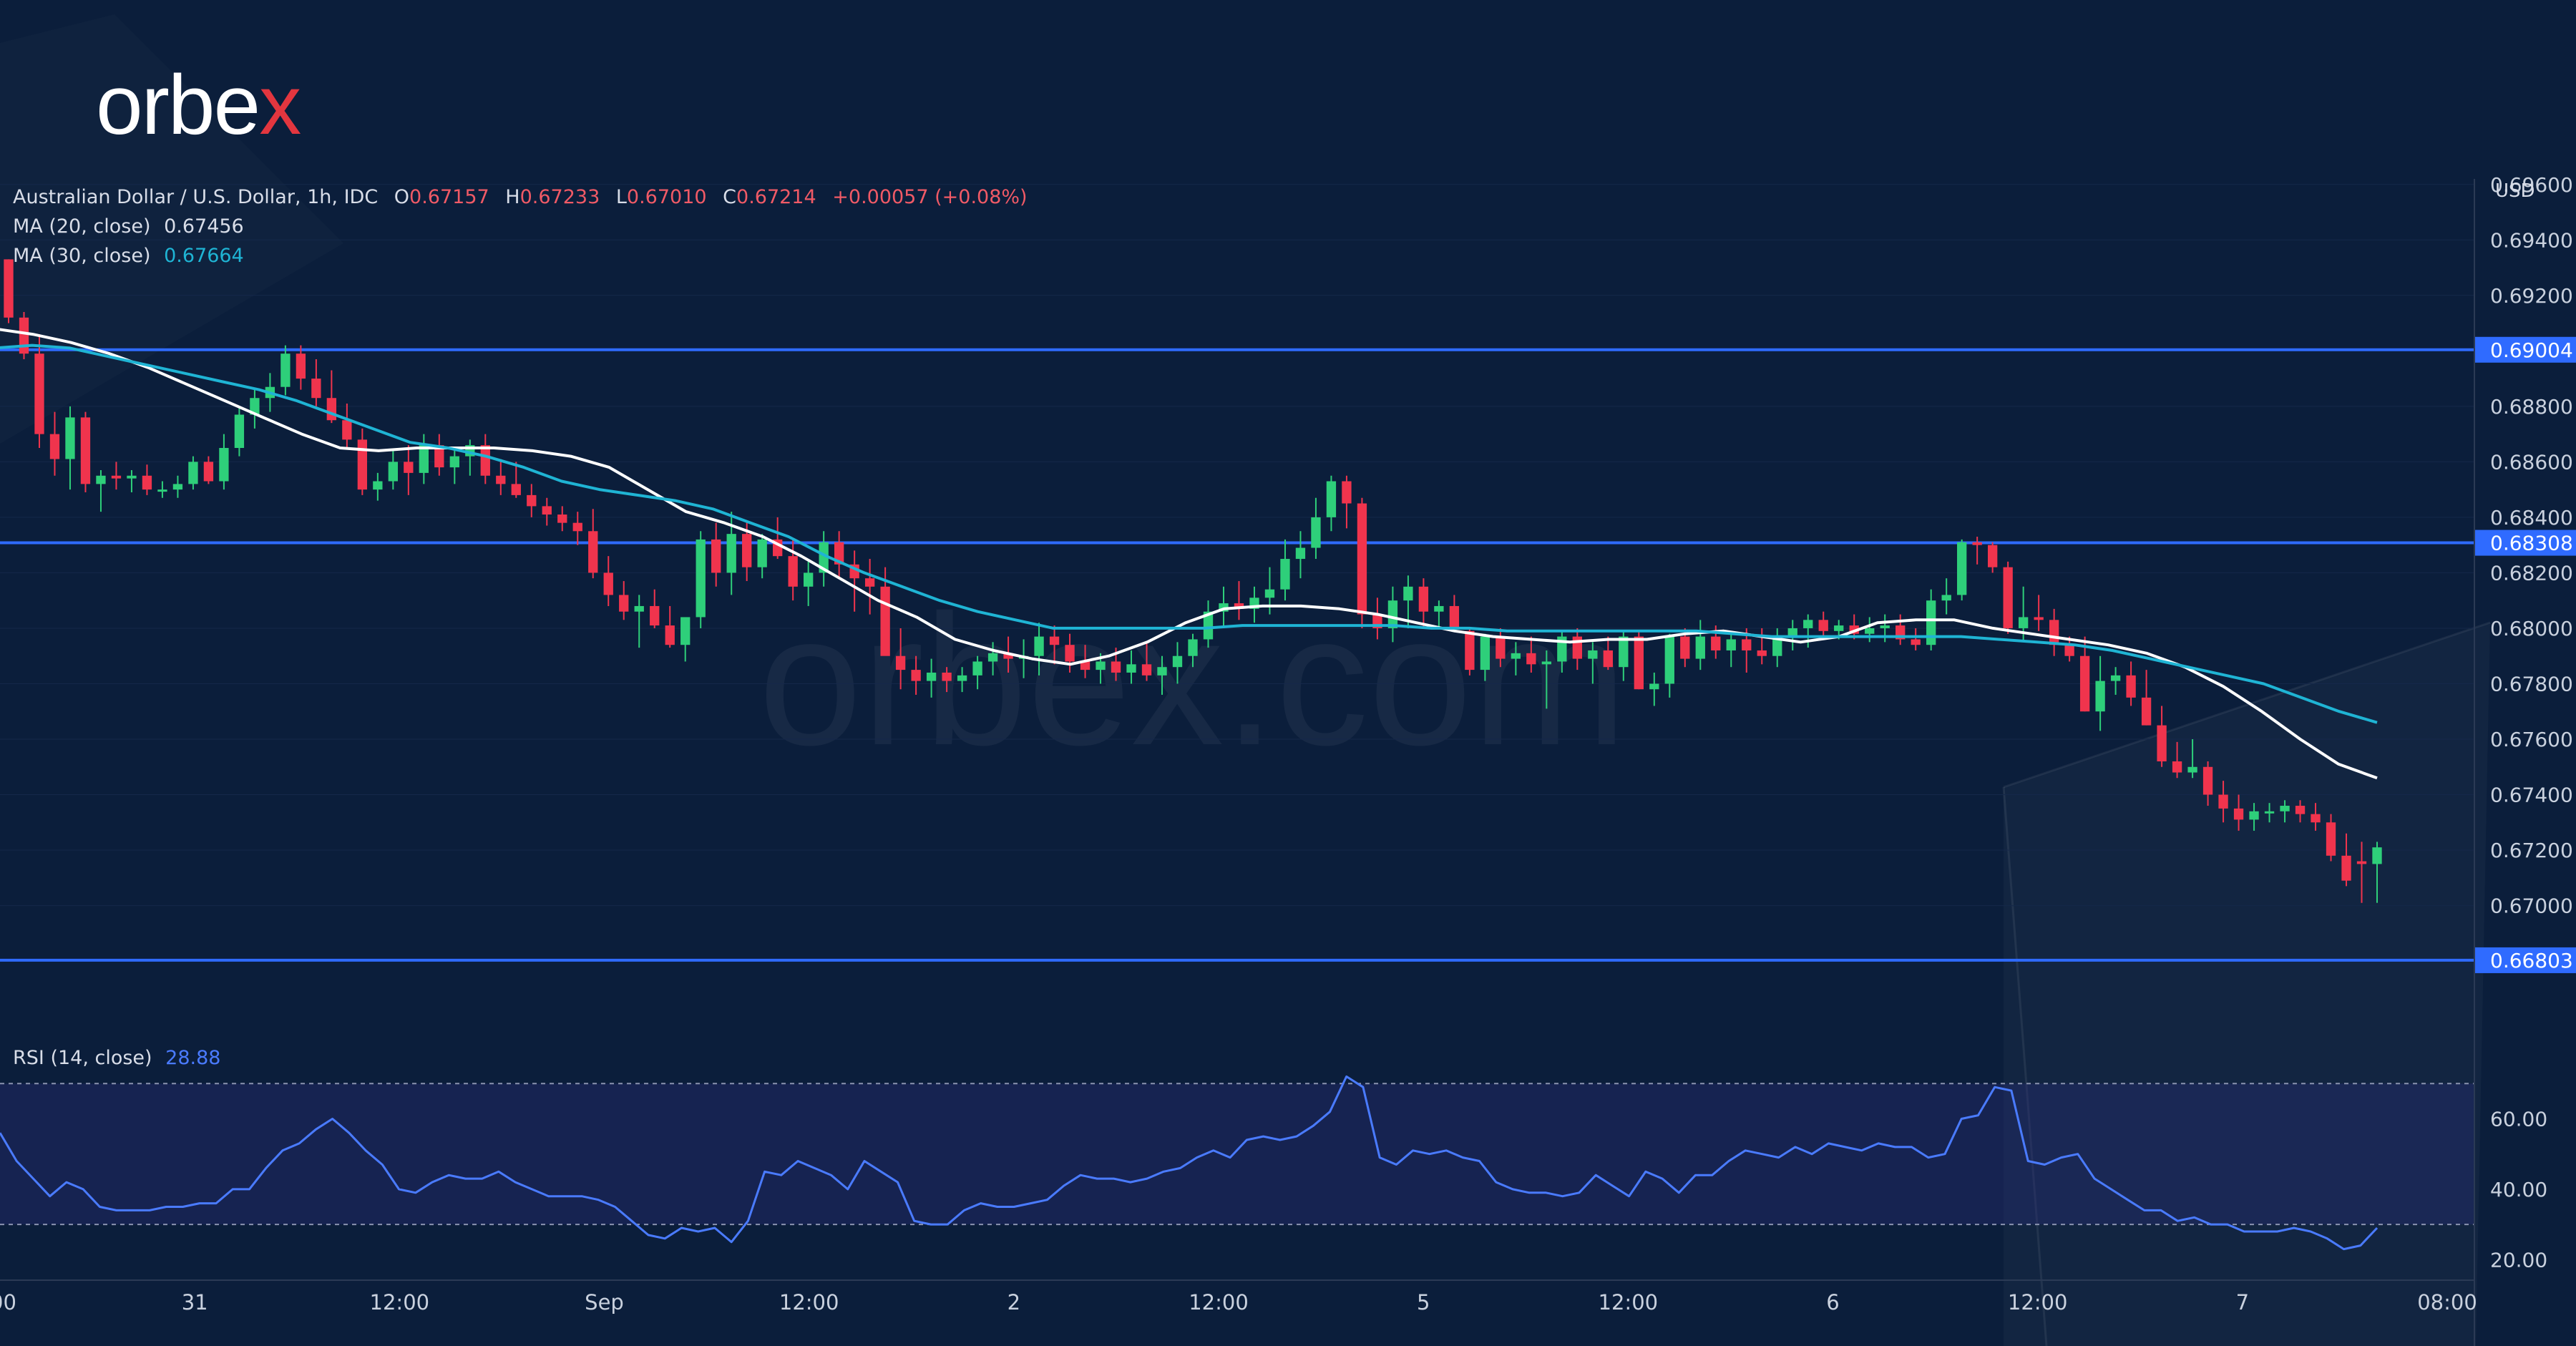  What do you see at coordinates (2531, 960) in the screenshot?
I see `price-level-label: 0.66803` at bounding box center [2531, 960].